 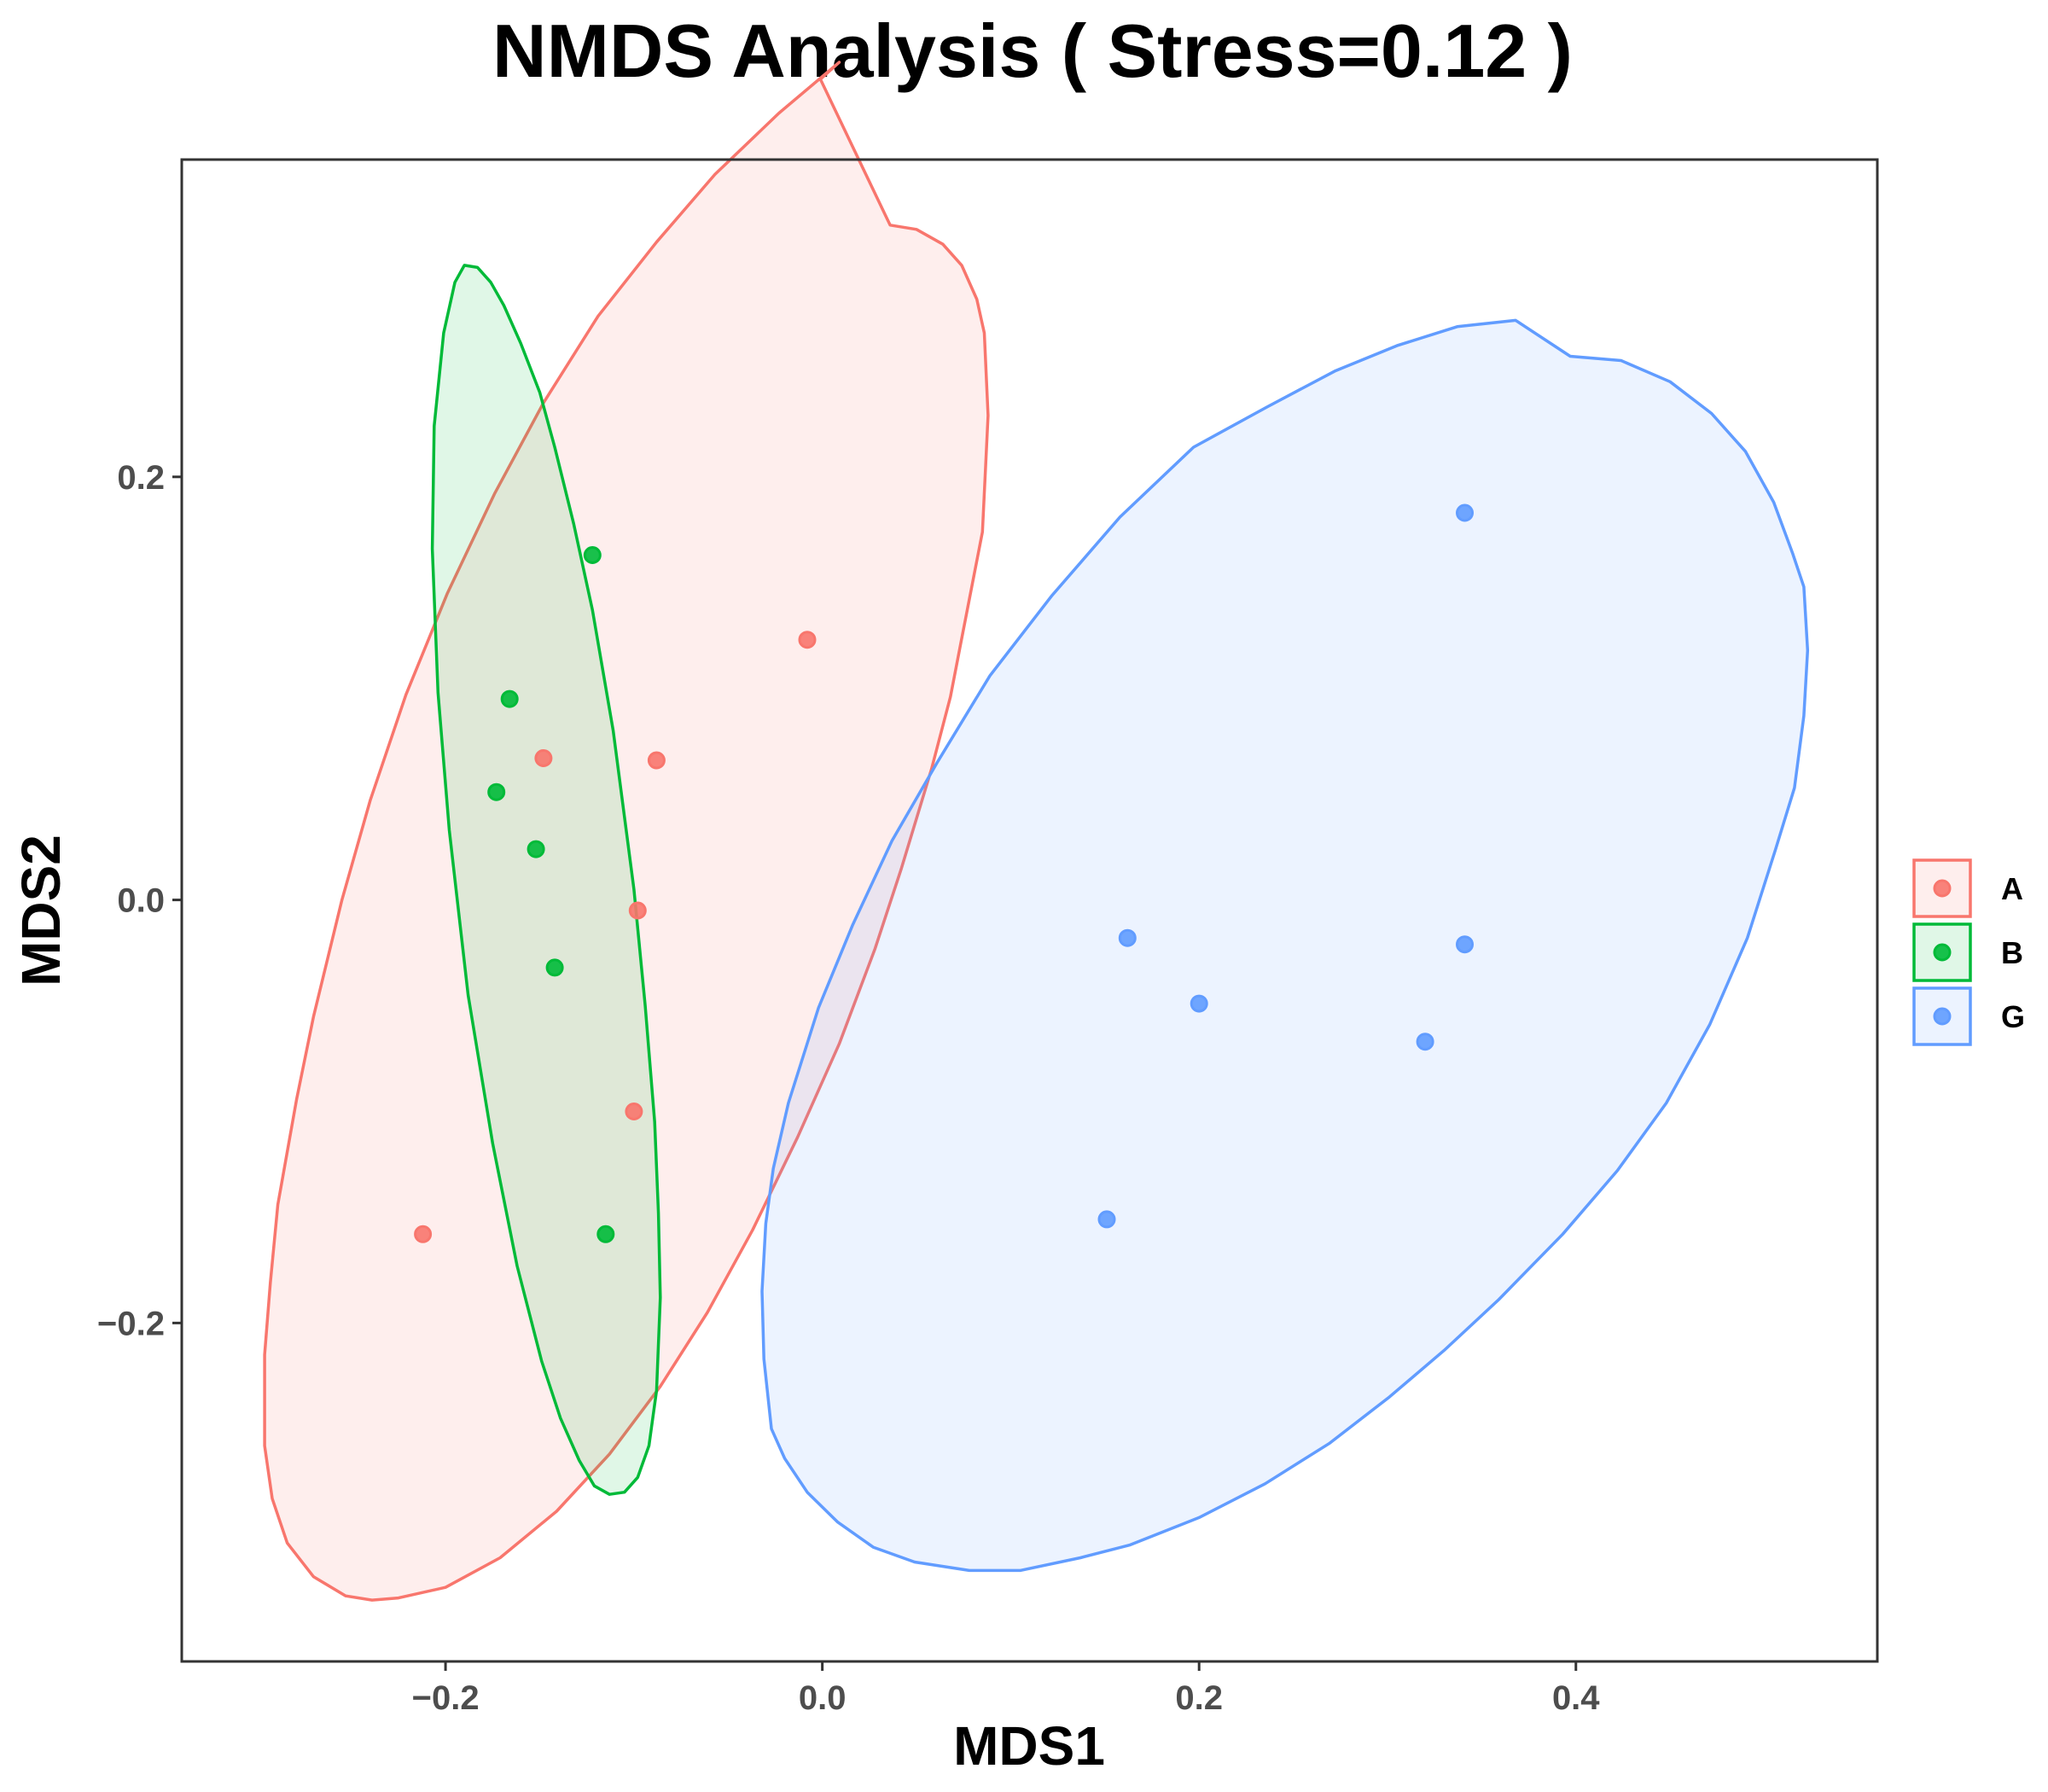 What do you see at coordinates (546, 880) in the screenshot?
I see `ellipse-b` at bounding box center [546, 880].